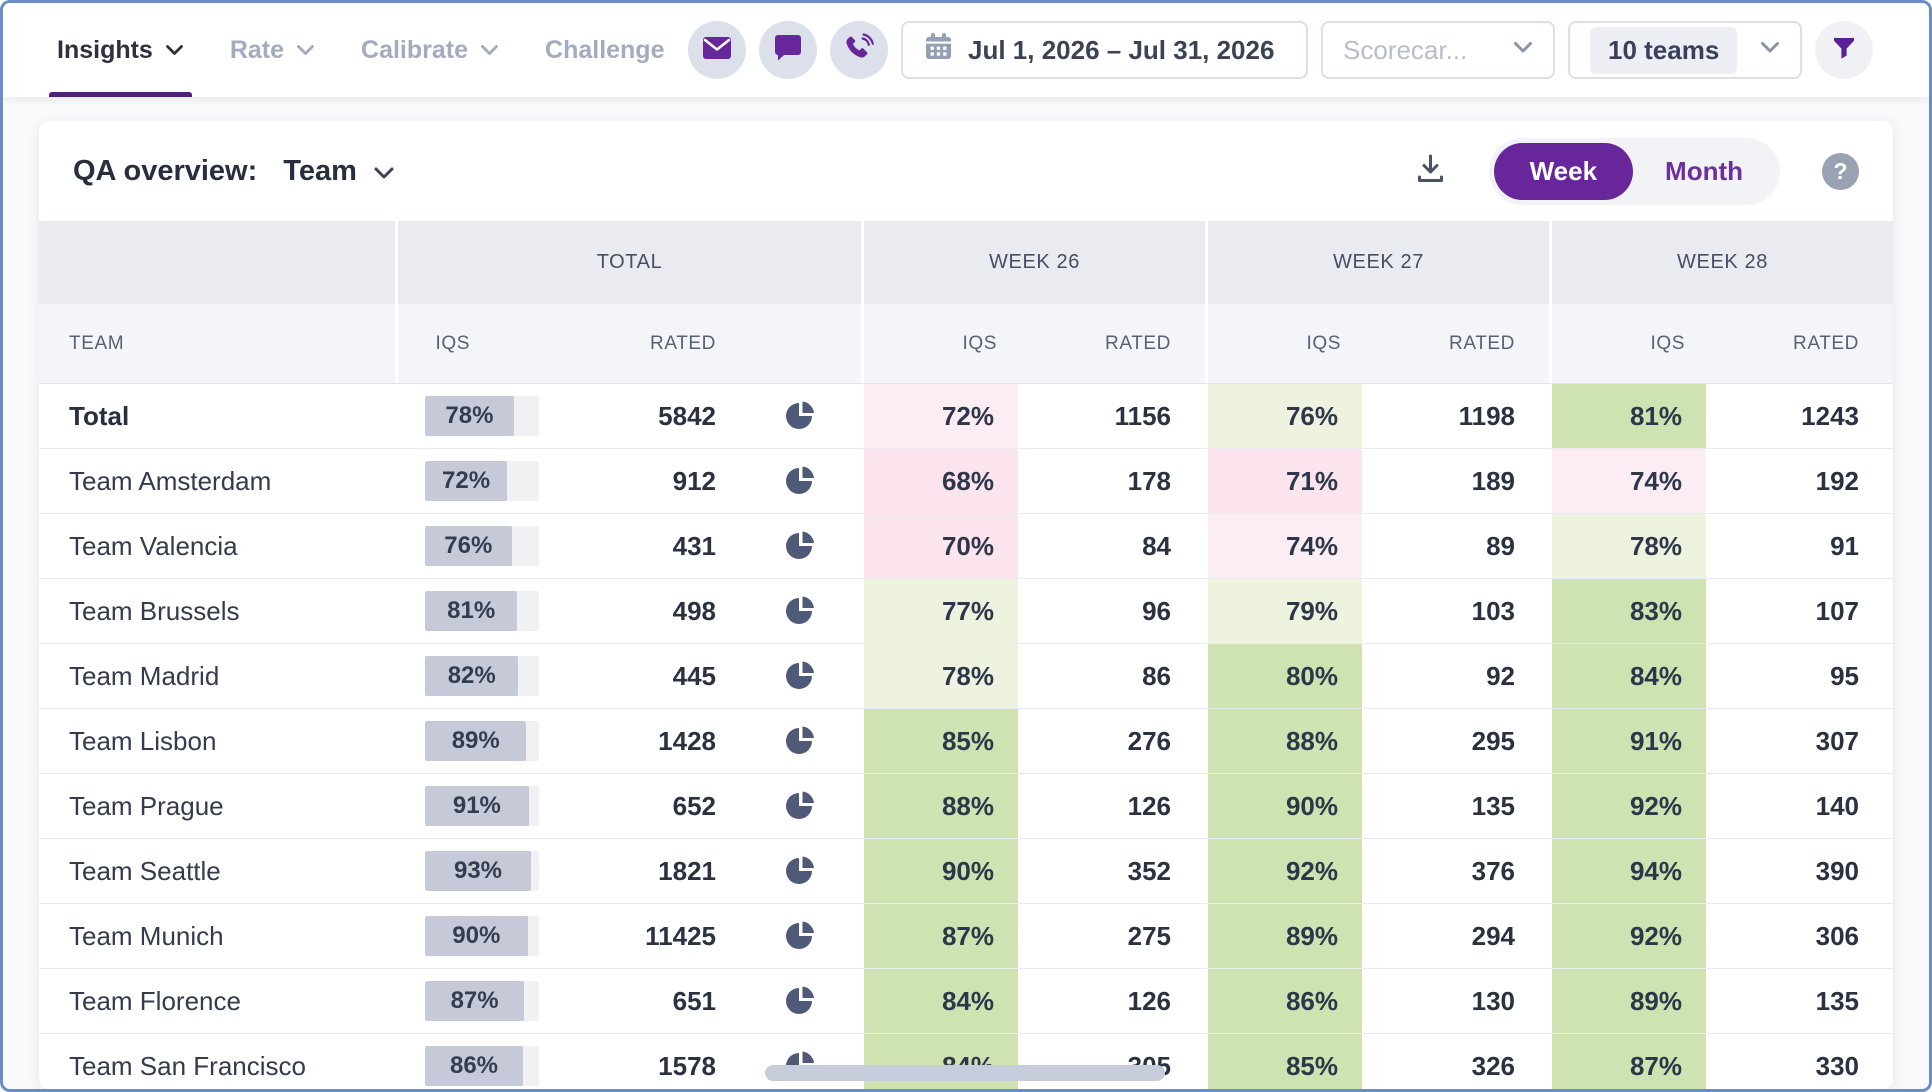  Describe the element at coordinates (1493, 935) in the screenshot. I see `week-rated-cell: 294` at that location.